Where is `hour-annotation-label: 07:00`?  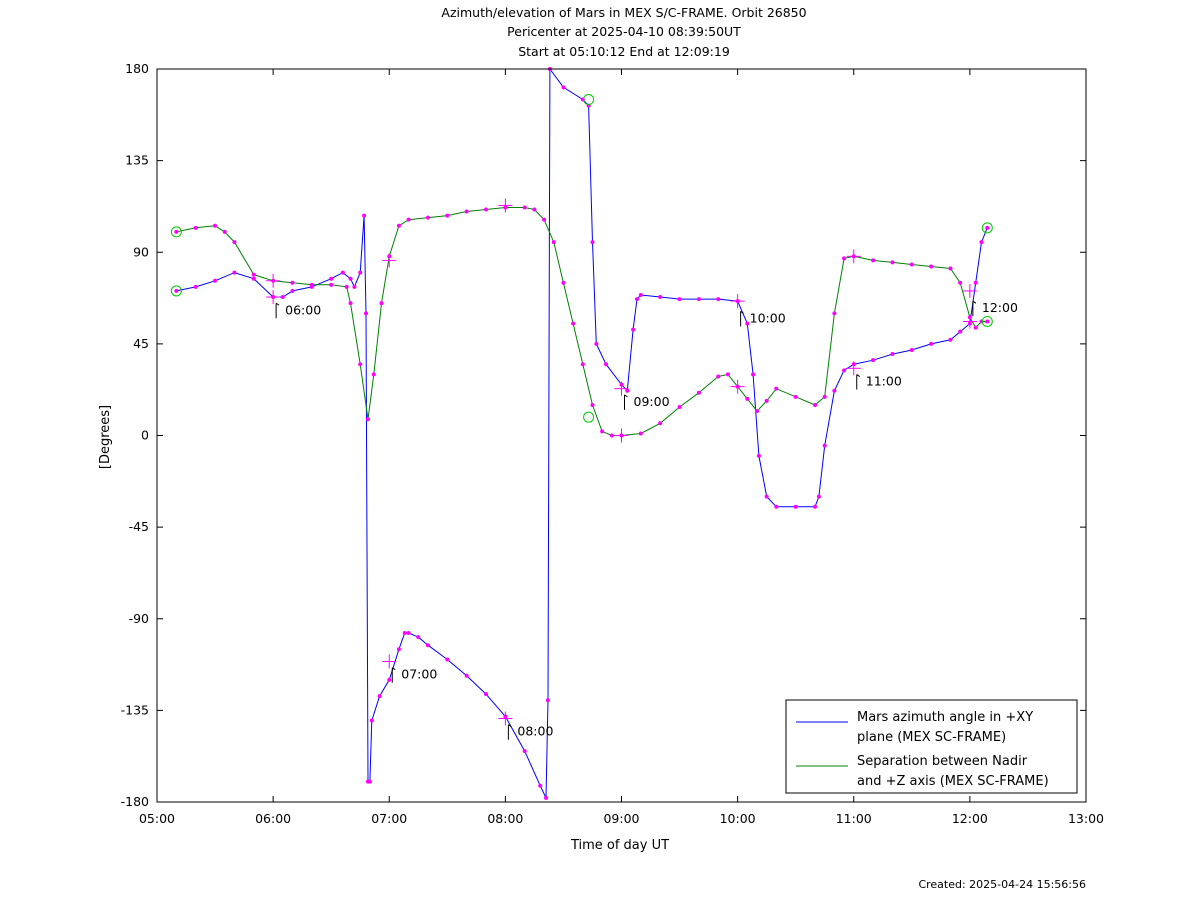 hour-annotation-label: 07:00 is located at coordinates (419, 674).